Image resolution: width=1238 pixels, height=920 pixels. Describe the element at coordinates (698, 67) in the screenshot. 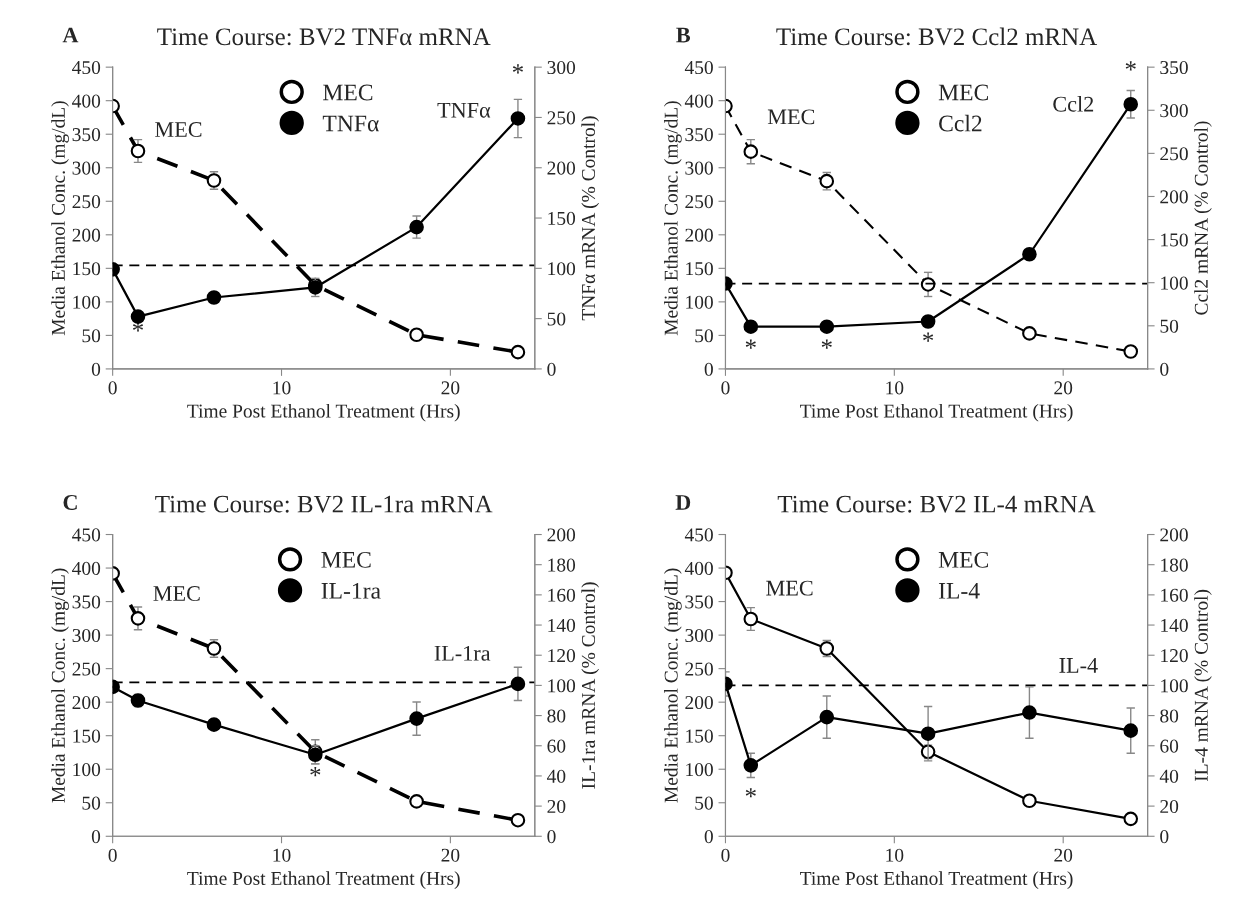

I see `y-tick-label: 450` at that location.